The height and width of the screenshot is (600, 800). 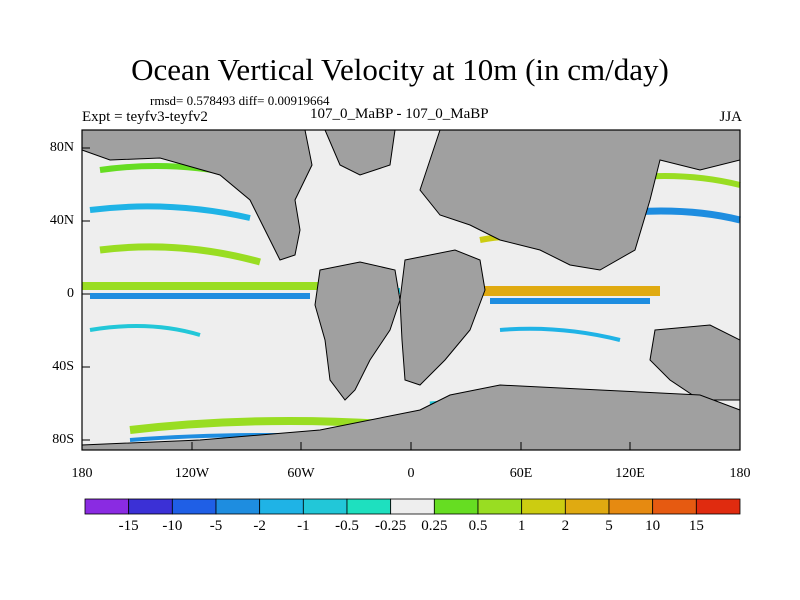 What do you see at coordinates (197, 195) in the screenshot?
I see `north-america` at bounding box center [197, 195].